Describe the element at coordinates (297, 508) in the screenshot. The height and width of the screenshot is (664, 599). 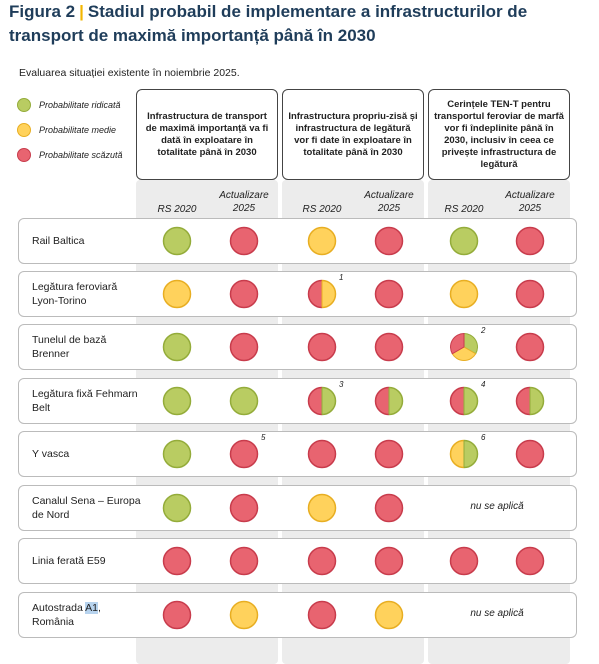
I see `table-row: Canalul Sena – Europa de Nord` at that location.